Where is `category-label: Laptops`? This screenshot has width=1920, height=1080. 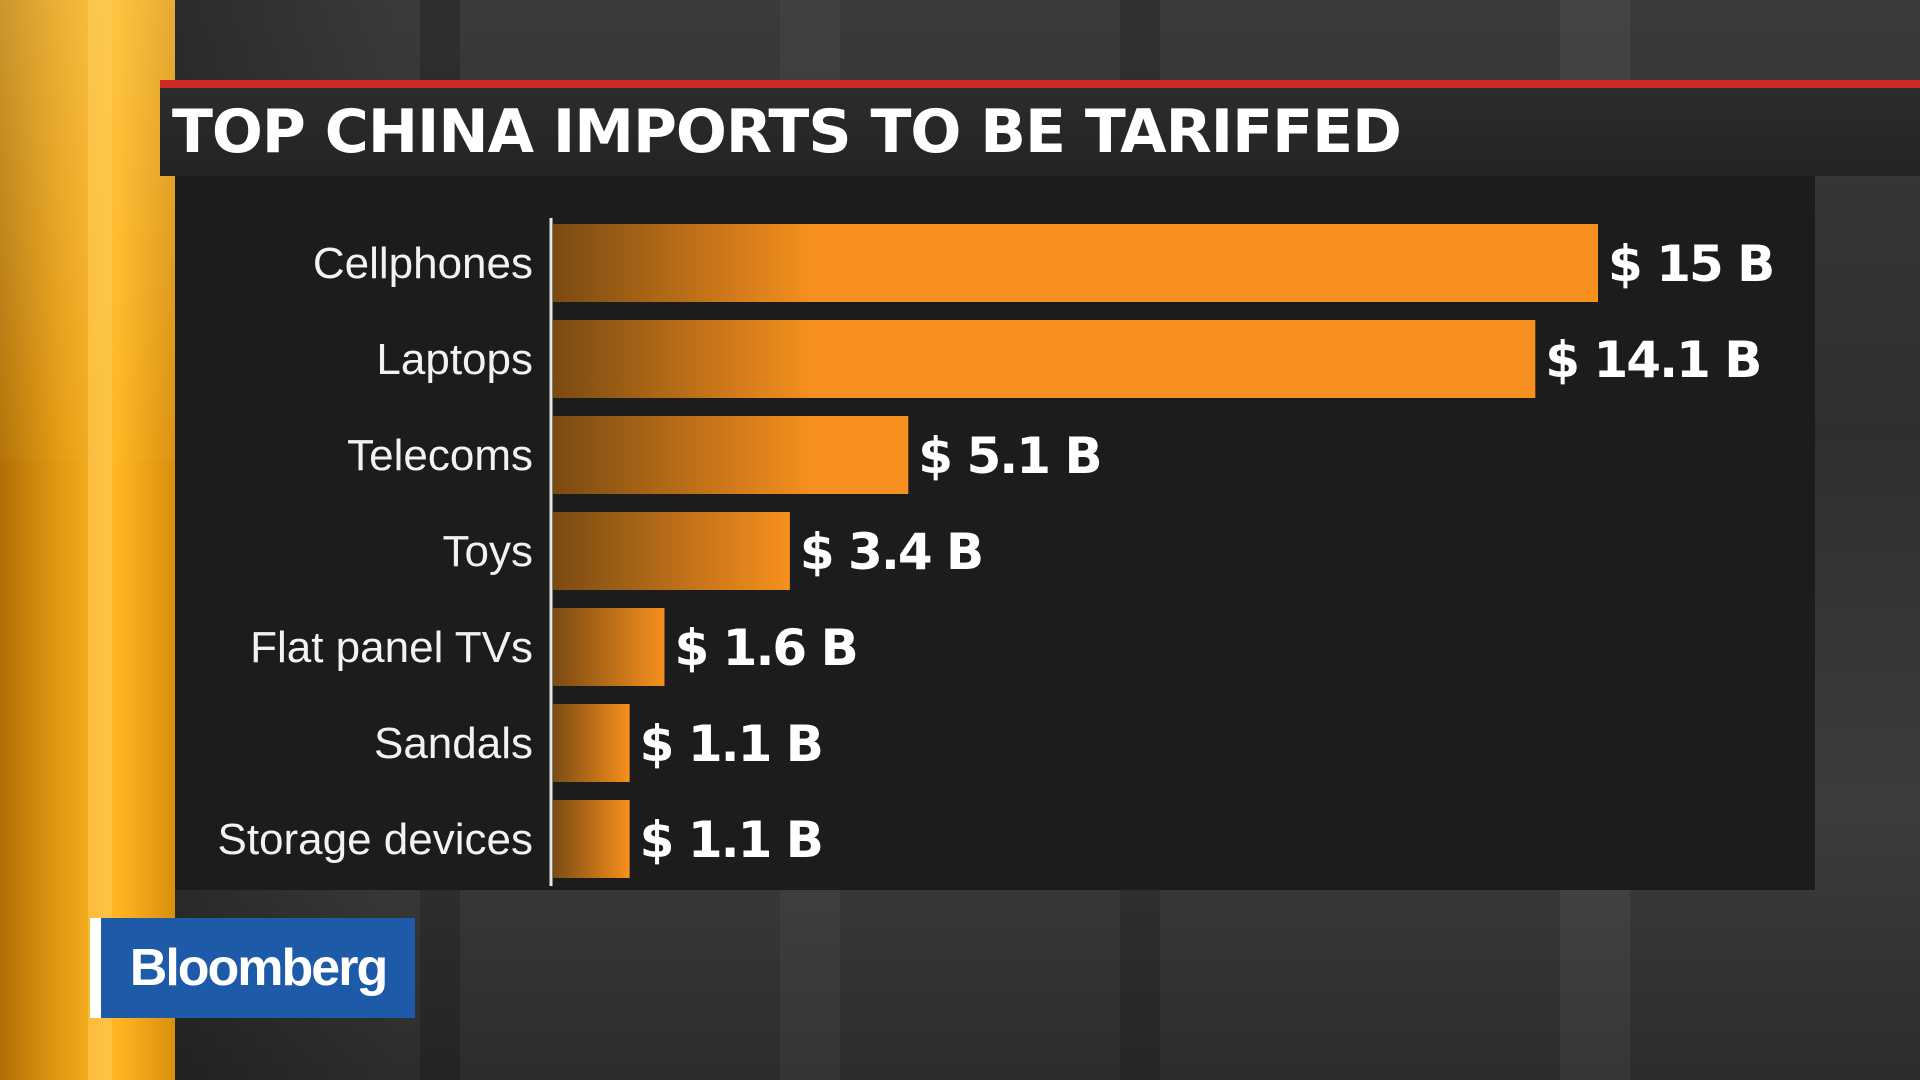 category-label: Laptops is located at coordinates (454, 359).